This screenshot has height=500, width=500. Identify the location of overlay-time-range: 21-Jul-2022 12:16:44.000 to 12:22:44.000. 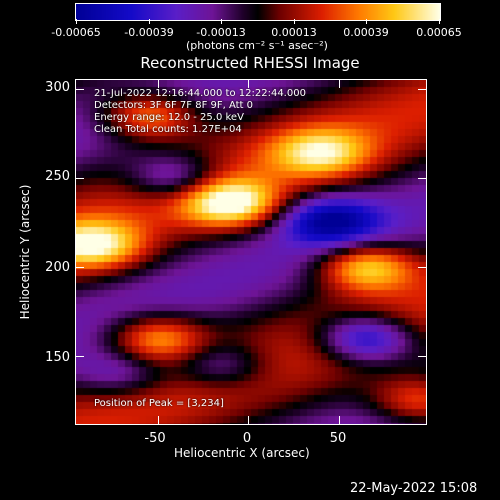
(200, 93).